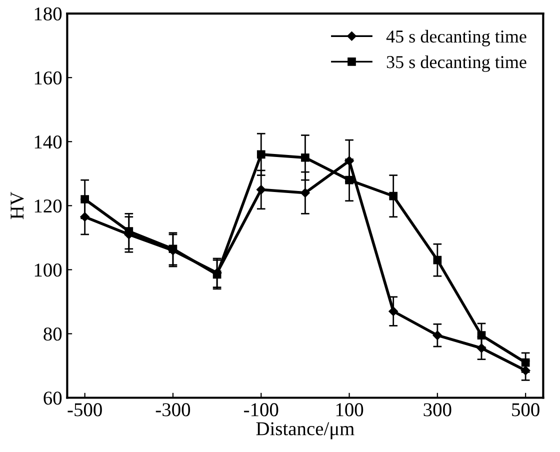 The height and width of the screenshot is (452, 560). What do you see at coordinates (48, 13) in the screenshot?
I see `y-tick-label: 180` at bounding box center [48, 13].